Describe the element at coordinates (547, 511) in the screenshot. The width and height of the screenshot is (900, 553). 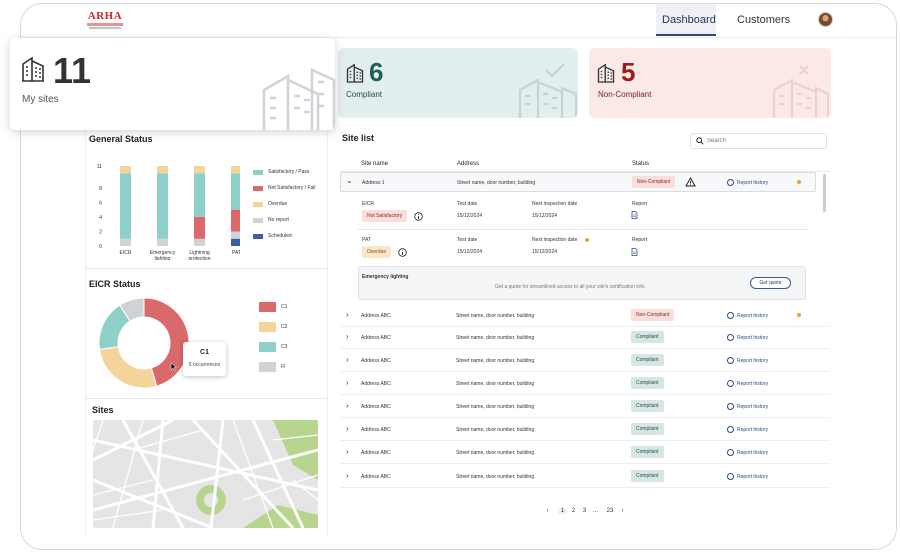
I see `pagination-prev-icon: ‹` at that location.